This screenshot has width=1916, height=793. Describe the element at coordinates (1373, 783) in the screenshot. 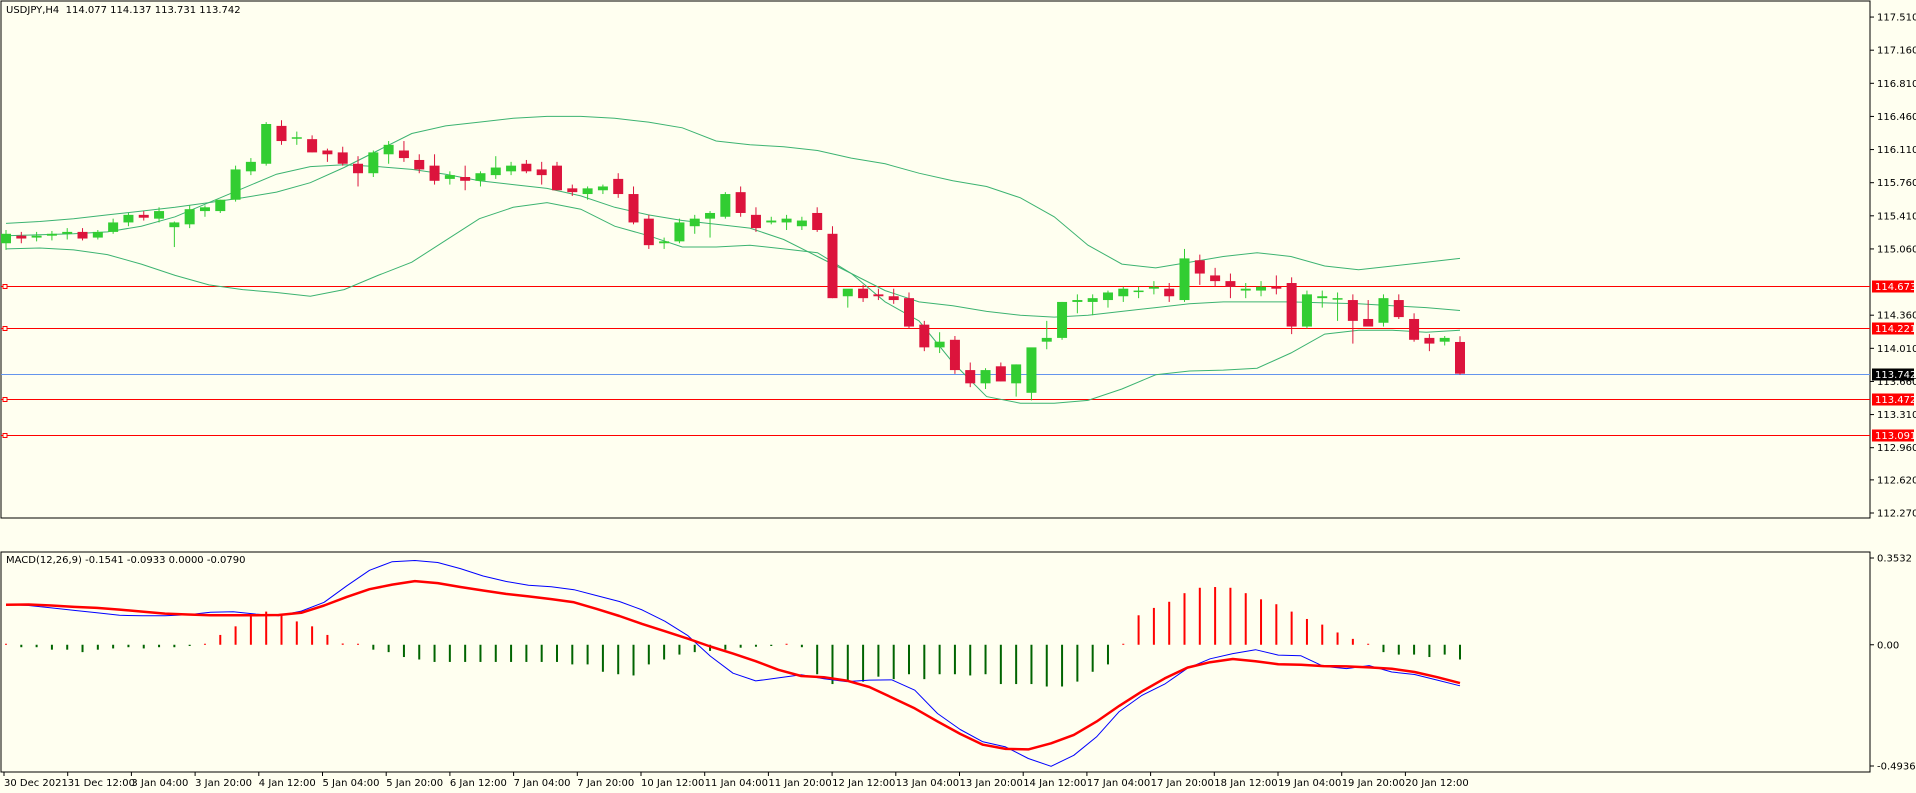

I see `time-axis-label: 19 Jan 20:00` at that location.